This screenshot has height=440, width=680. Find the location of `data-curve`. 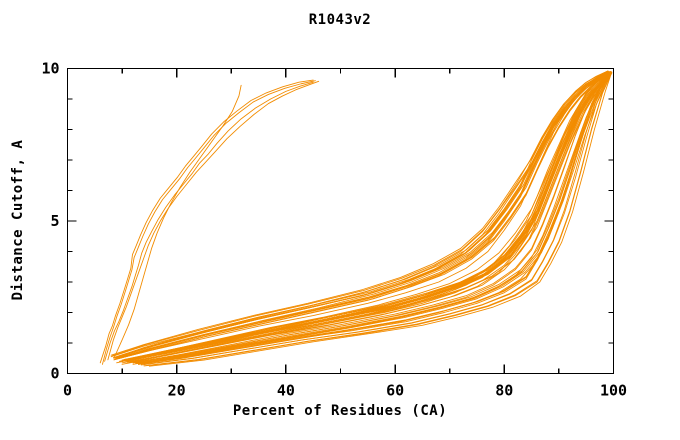

data-curve is located at coordinates (177, 221).